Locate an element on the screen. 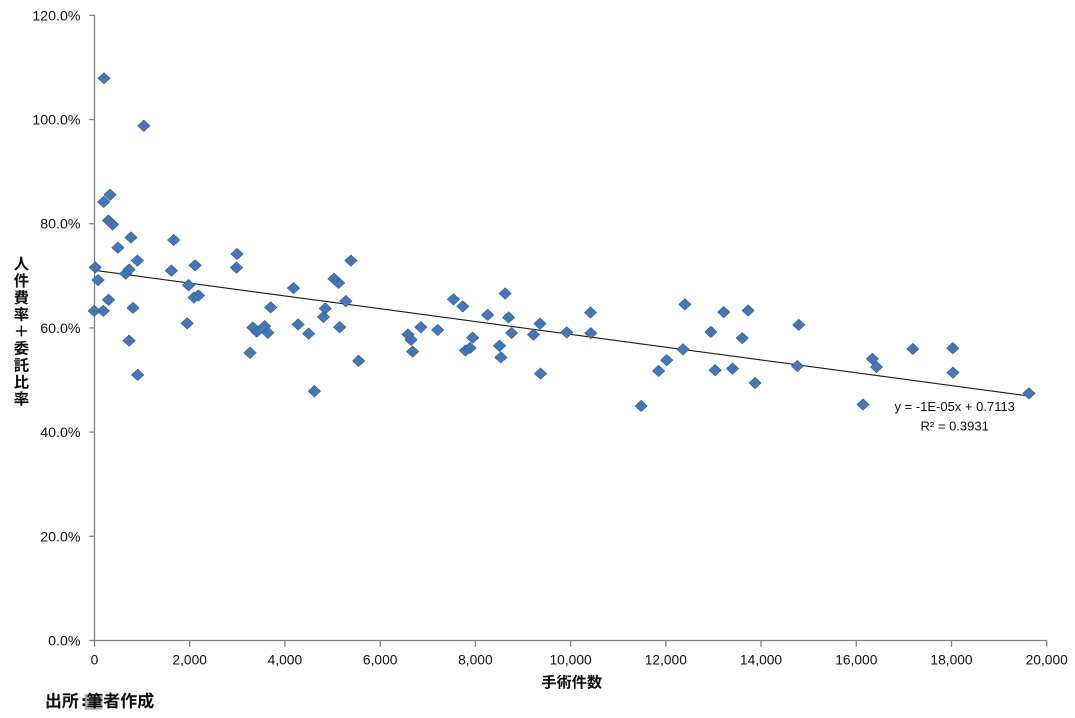 This screenshot has width=1075, height=718. svg-text: 20.0% is located at coordinates (60, 537).